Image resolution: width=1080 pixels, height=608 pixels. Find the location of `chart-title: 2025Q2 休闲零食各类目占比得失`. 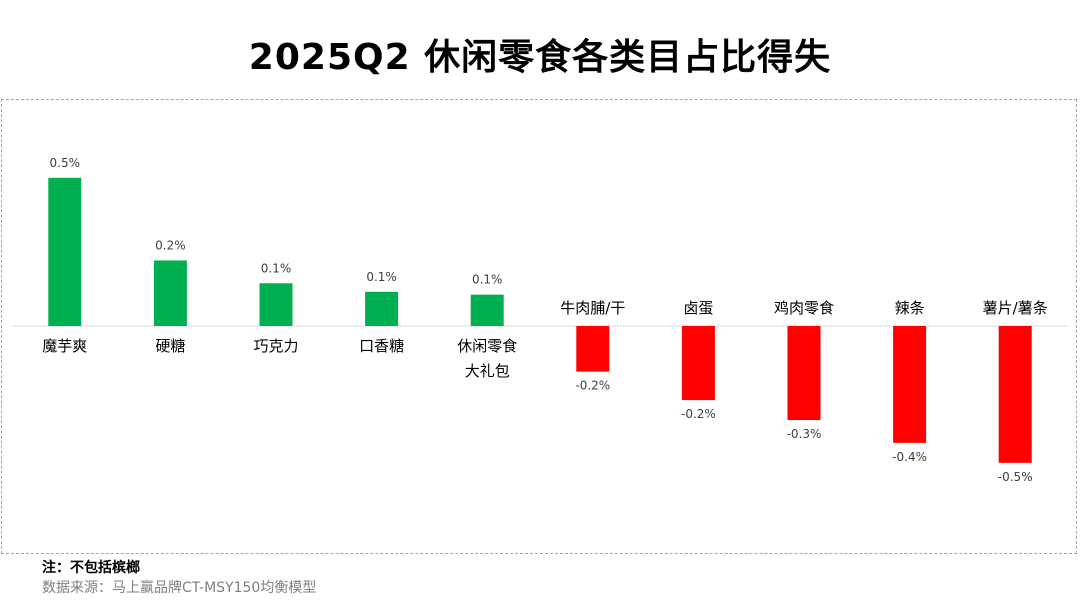

chart-title: 2025Q2 休闲零食各类目占比得失 is located at coordinates (540, 57).